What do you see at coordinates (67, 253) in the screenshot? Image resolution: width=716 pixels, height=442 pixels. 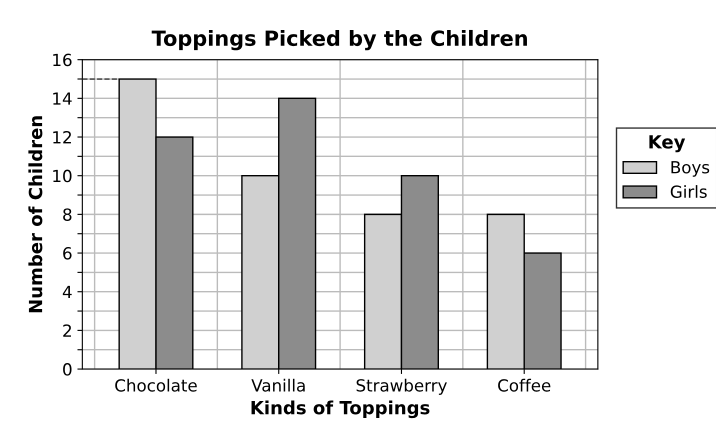 I see `y-tick-label: 6` at bounding box center [67, 253].